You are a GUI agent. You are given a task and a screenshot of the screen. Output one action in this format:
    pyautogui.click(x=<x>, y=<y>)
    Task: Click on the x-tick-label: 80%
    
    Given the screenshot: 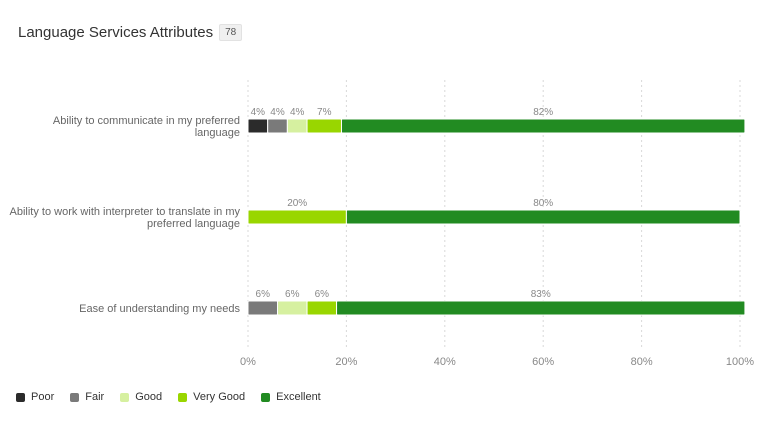 What is the action you would take?
    pyautogui.click(x=642, y=362)
    